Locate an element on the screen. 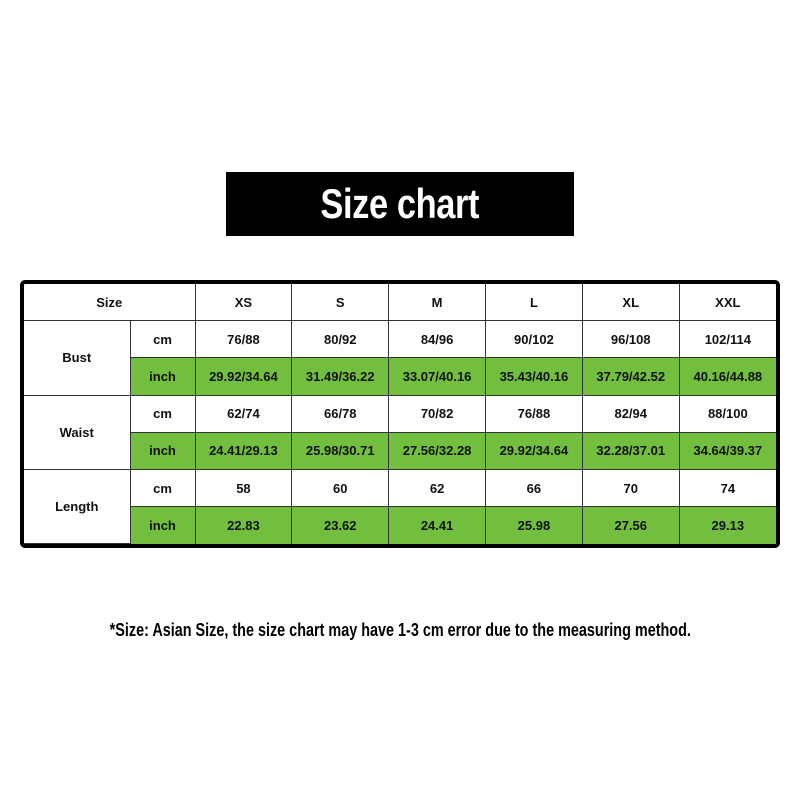  table-cell: 82/94 is located at coordinates (630, 413).